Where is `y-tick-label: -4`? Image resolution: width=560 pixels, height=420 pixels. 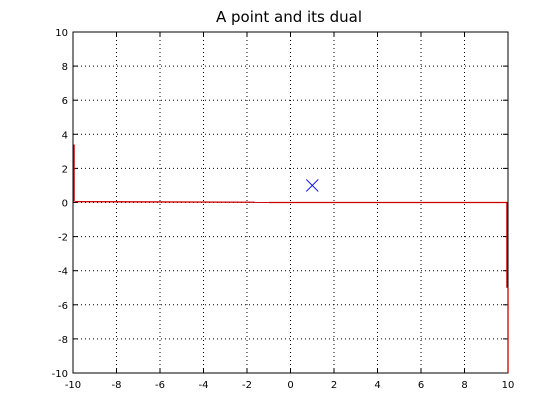
y-tick-label: -4 is located at coordinates (63, 272).